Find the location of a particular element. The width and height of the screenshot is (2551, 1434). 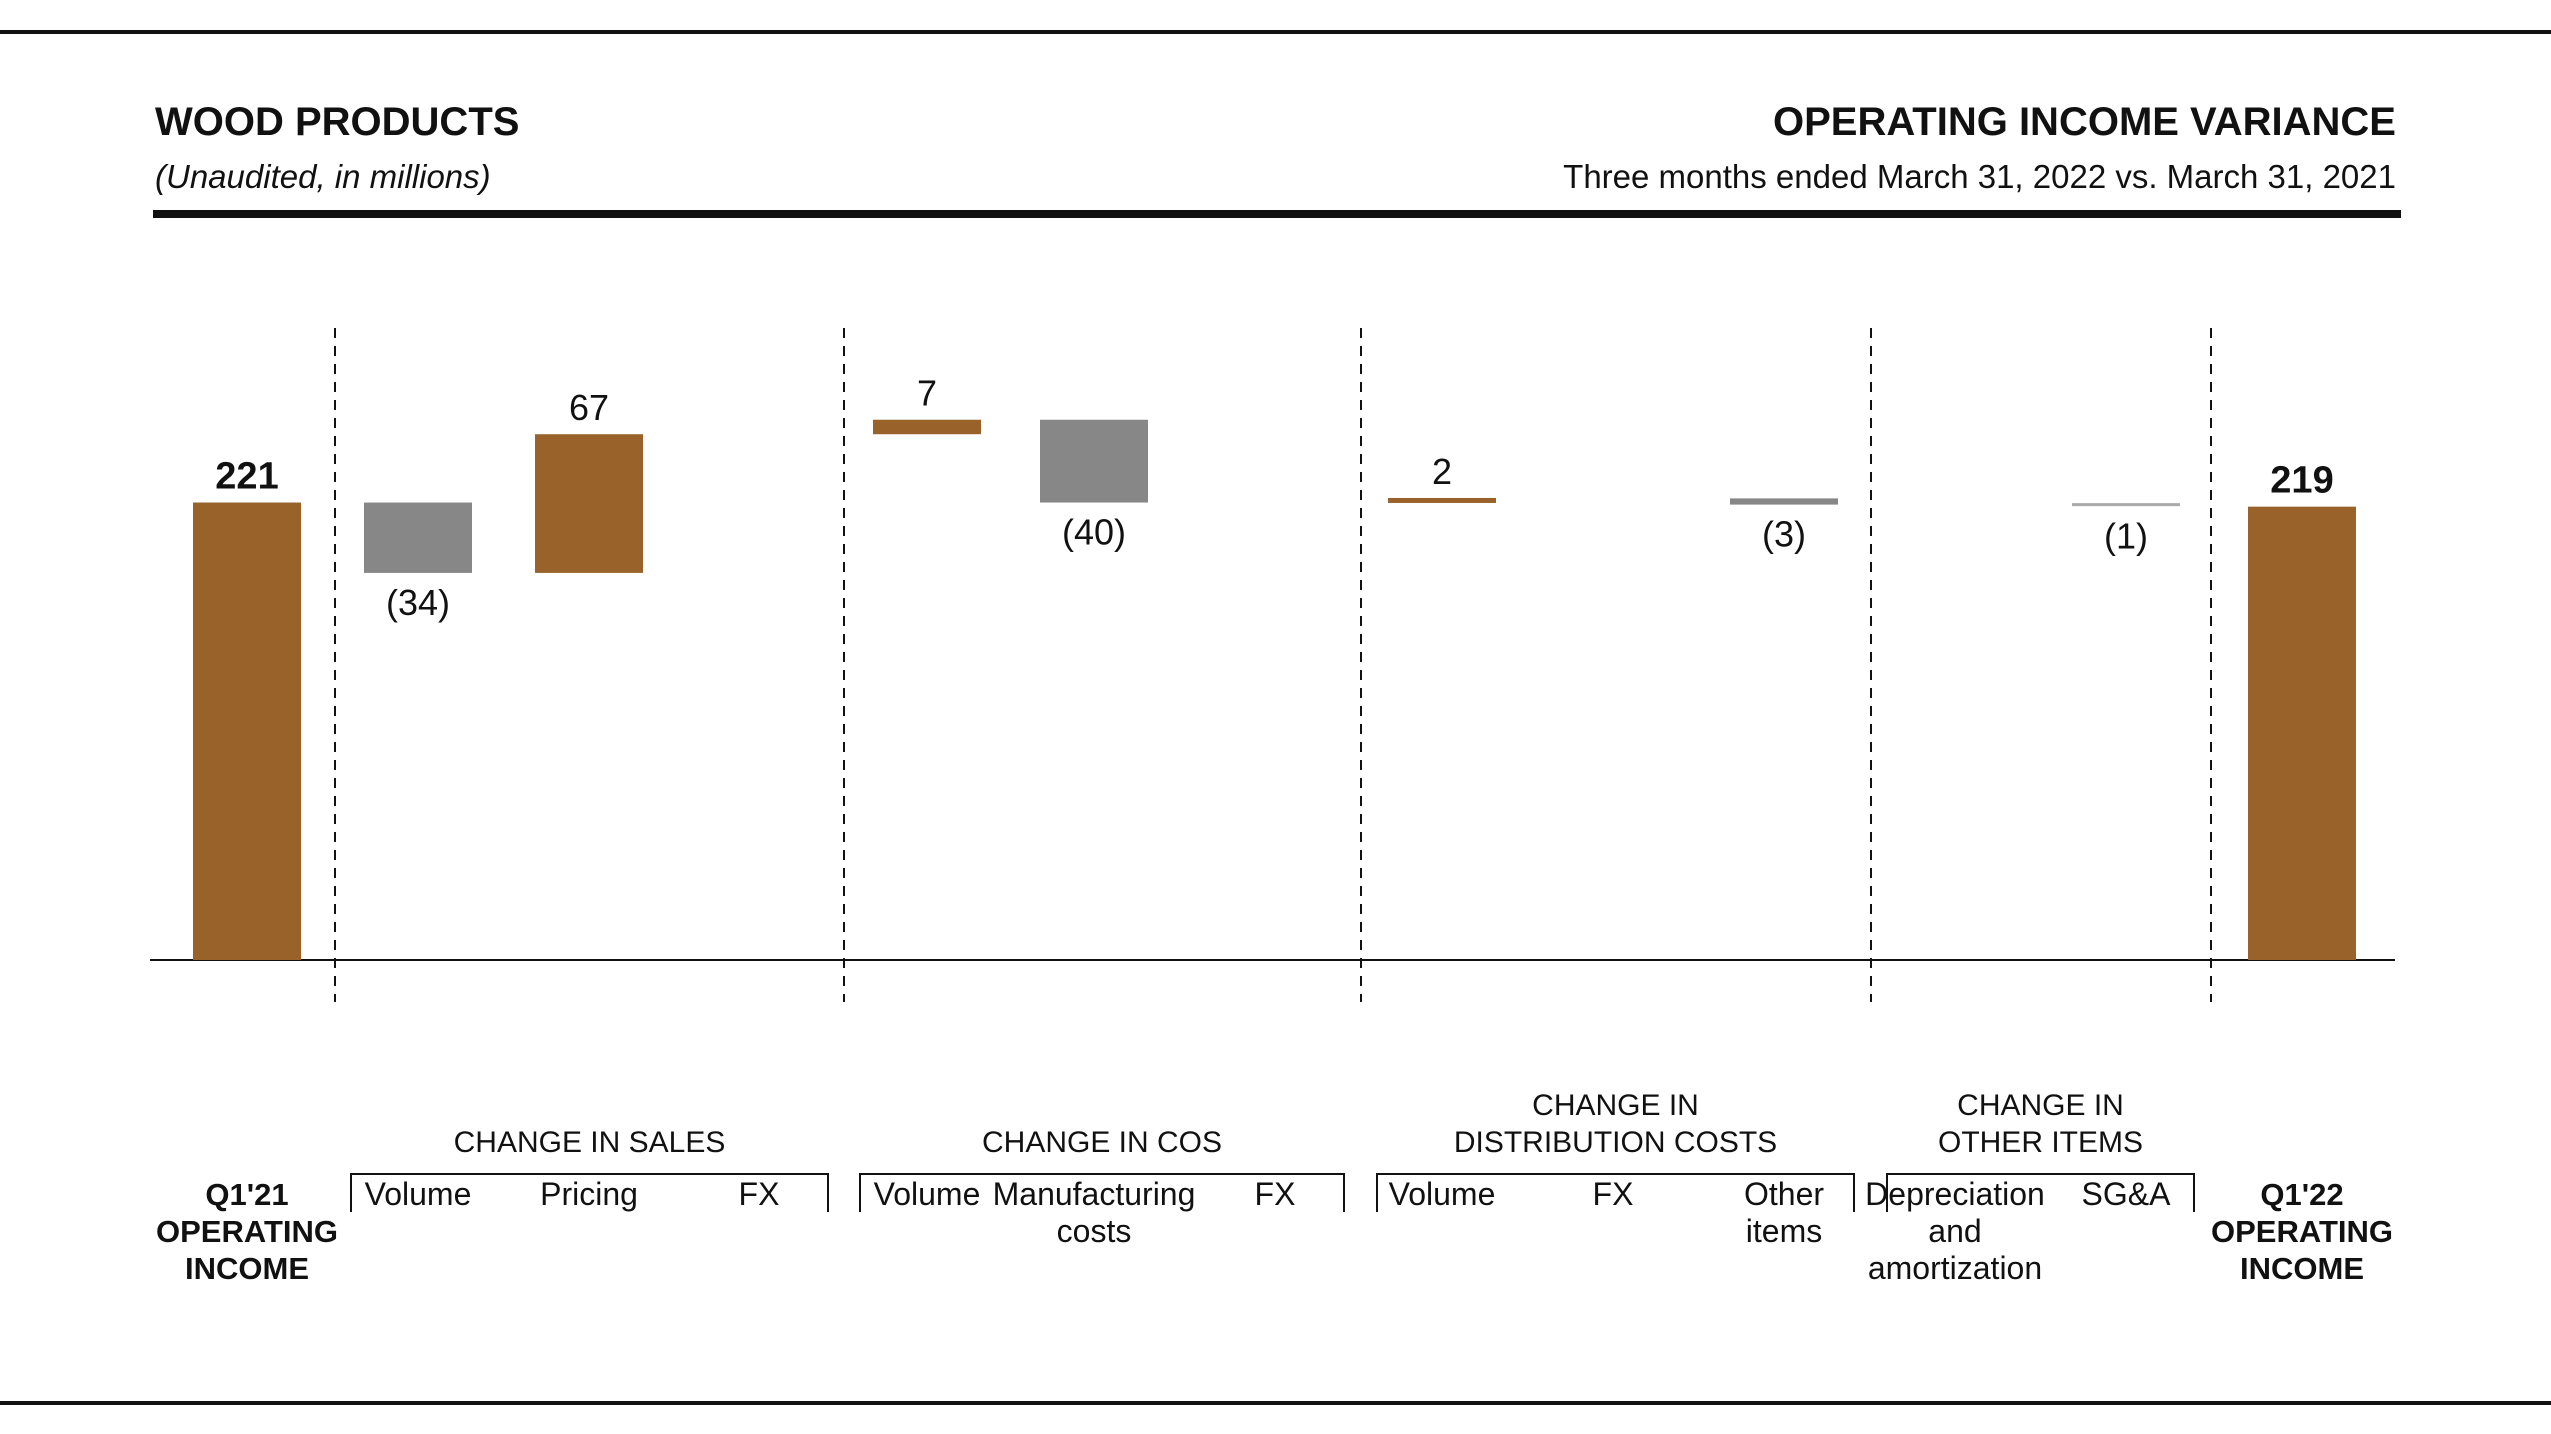

data-label: 2 is located at coordinates (1442, 471).